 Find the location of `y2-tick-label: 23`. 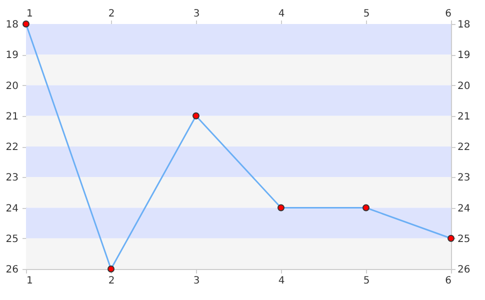

y2-tick-label: 23 is located at coordinates (464, 178).